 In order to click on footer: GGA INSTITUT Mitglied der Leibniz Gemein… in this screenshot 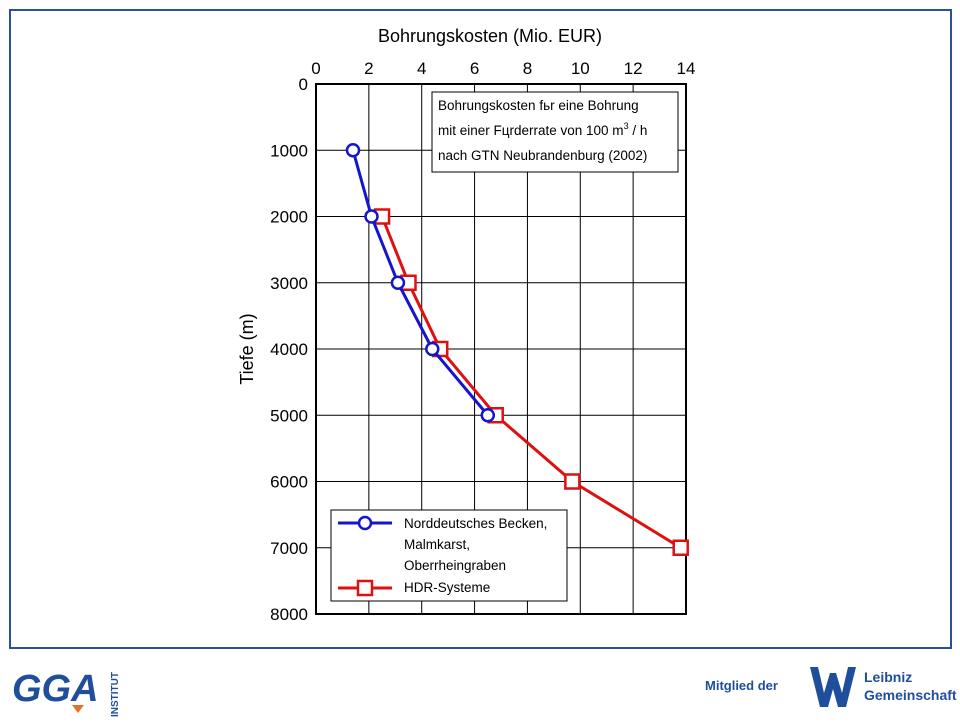, I will do `click(480, 687)`.